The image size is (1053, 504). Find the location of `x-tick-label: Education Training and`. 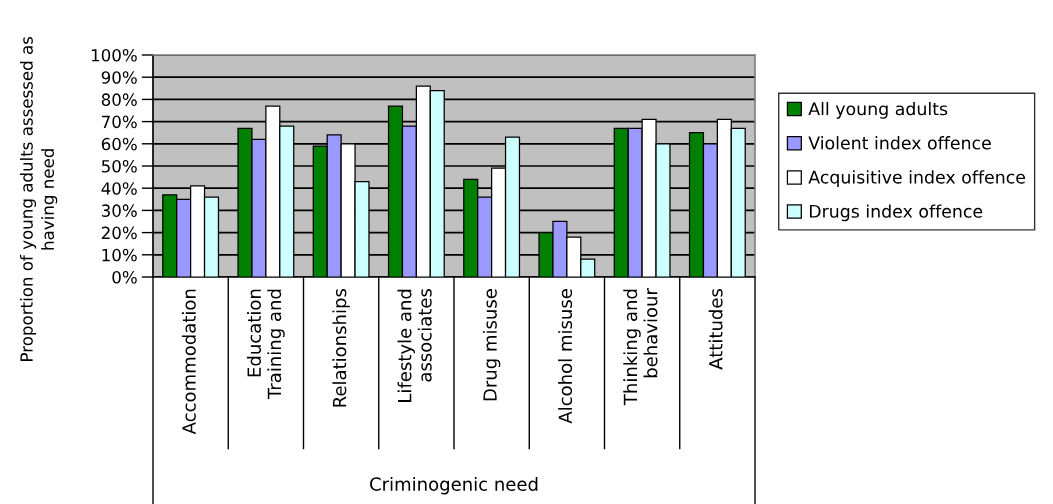

x-tick-label: Education Training and is located at coordinates (266, 344).